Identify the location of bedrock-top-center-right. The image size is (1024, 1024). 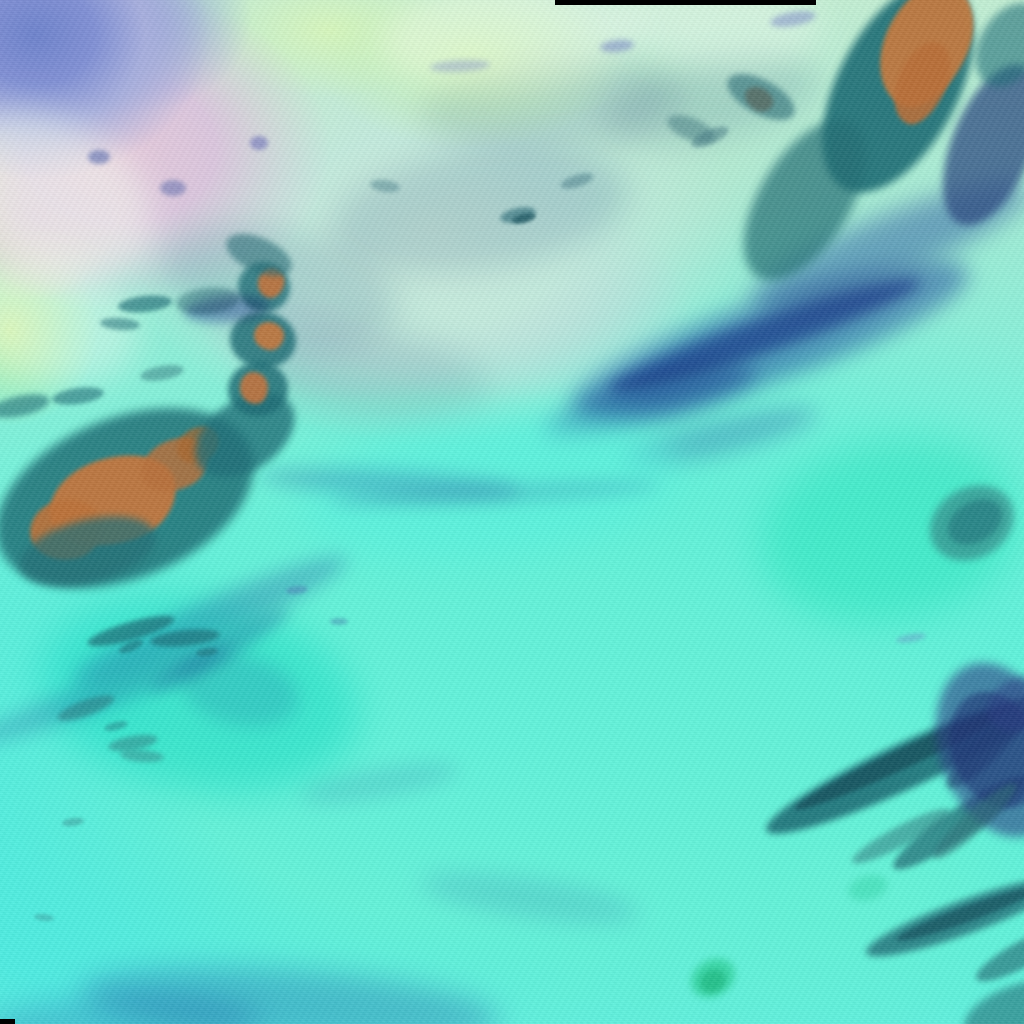
(759, 99).